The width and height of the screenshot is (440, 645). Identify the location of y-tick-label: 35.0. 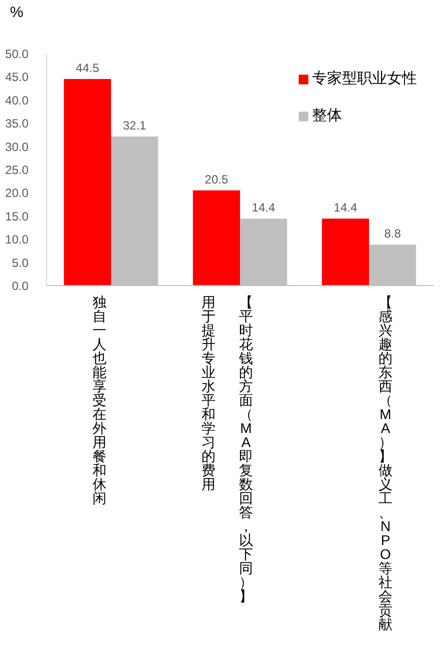
(17, 123).